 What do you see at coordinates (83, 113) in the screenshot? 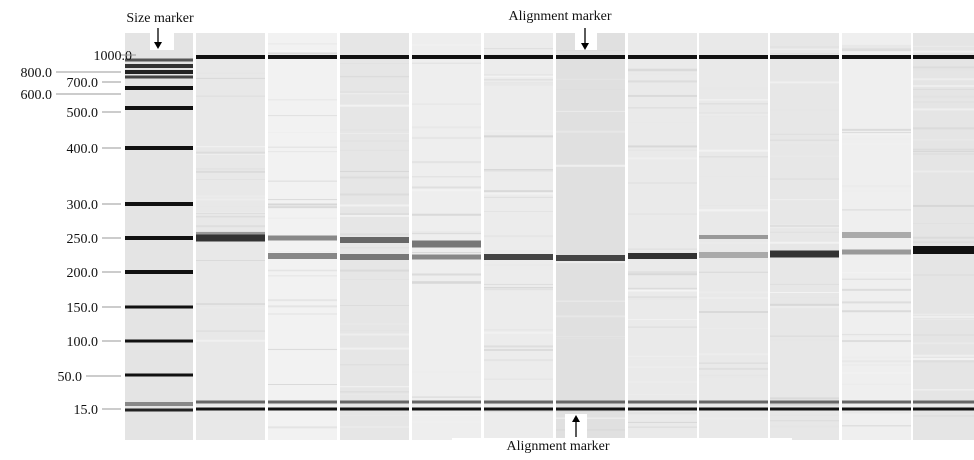
I see `size-label: 500.0` at bounding box center [83, 113].